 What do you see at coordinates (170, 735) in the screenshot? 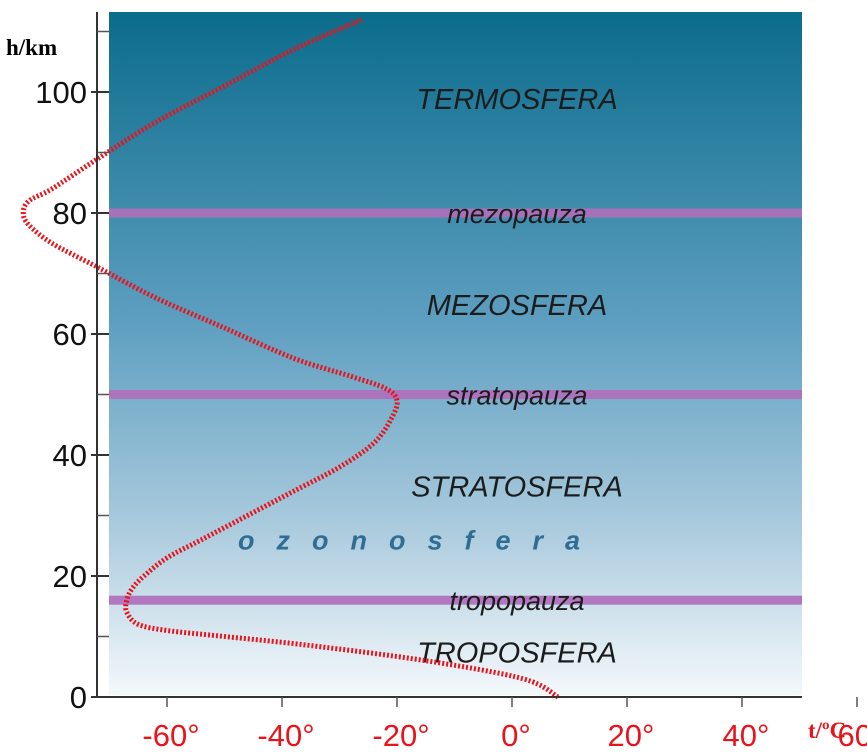
I see `x-tick-label: -60°` at bounding box center [170, 735].